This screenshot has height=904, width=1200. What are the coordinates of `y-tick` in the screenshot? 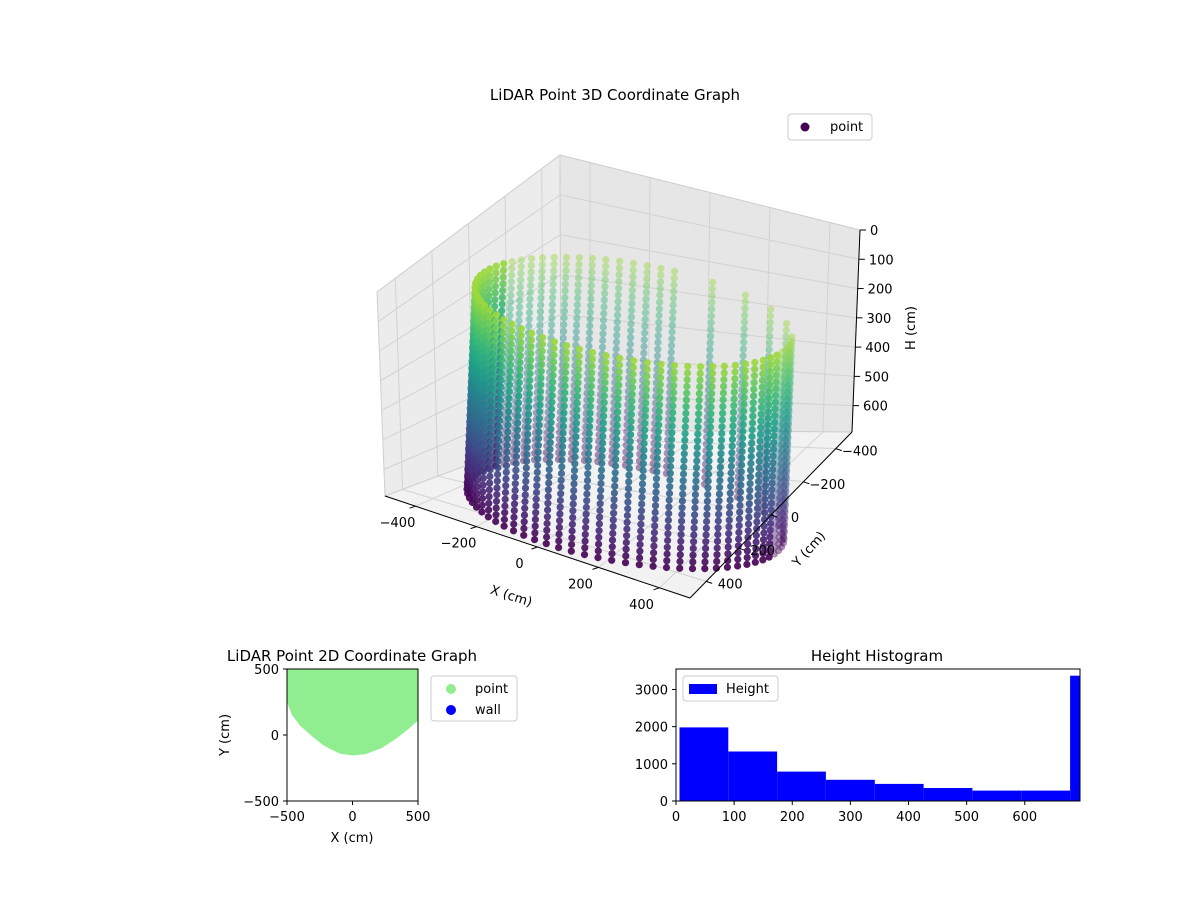 It's located at (806, 483).